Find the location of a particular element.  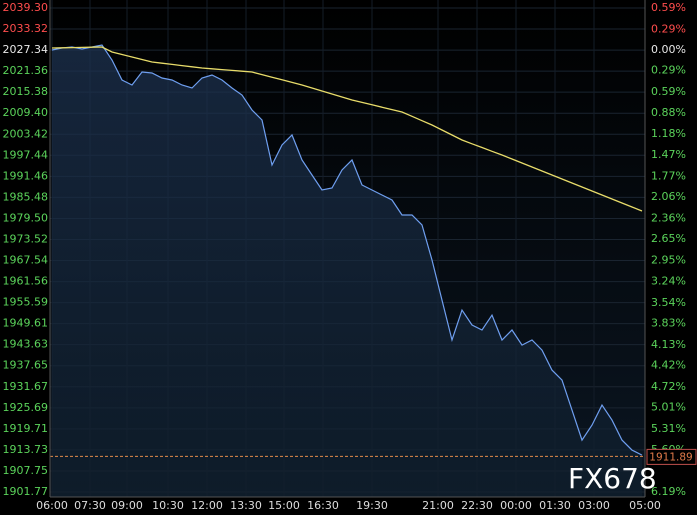

y2-tick-label: 5.31% is located at coordinates (668, 428).